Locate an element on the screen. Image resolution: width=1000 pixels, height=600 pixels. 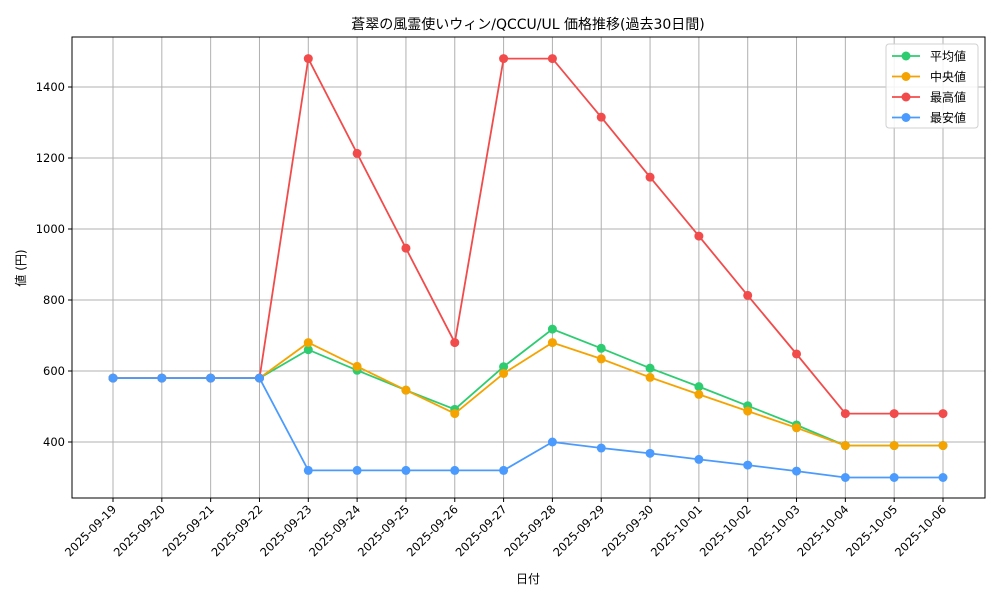
legend-item: 平均値 is located at coordinates (929, 56).